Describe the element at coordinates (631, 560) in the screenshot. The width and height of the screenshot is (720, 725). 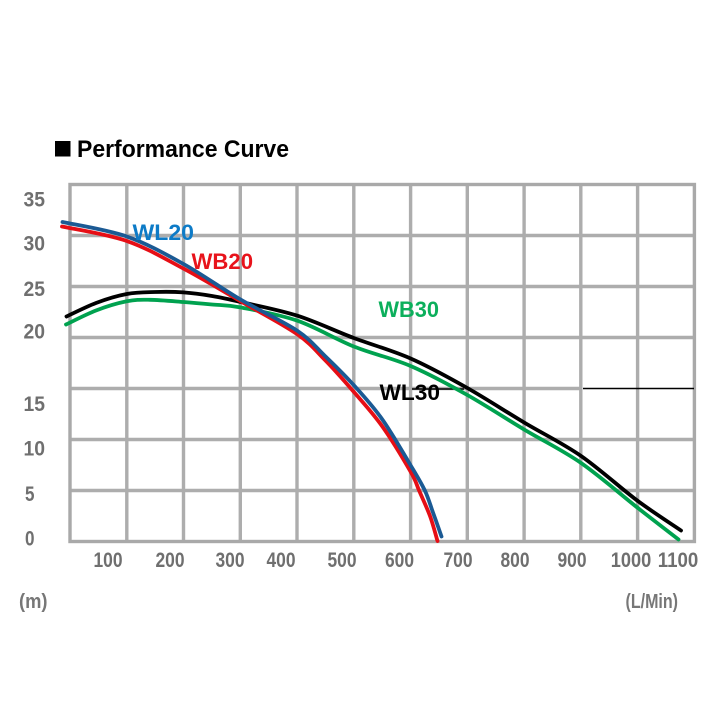
I see `svg-text: 1000` at that location.